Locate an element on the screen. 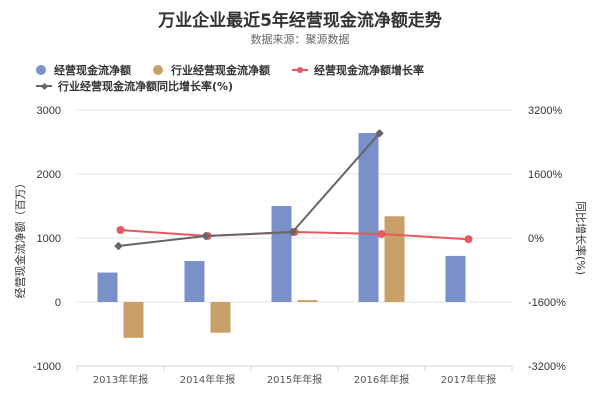  y-tick-label: 0 is located at coordinates (58, 303).